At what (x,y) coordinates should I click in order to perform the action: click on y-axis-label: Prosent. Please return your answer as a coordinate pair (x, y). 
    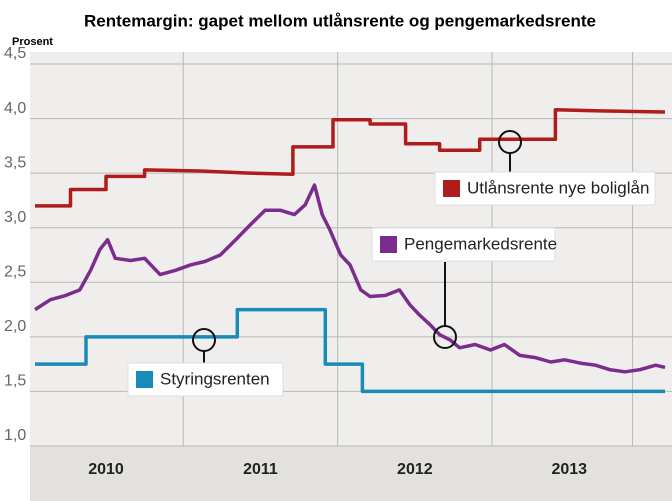
    Looking at the image, I should click on (32, 42).